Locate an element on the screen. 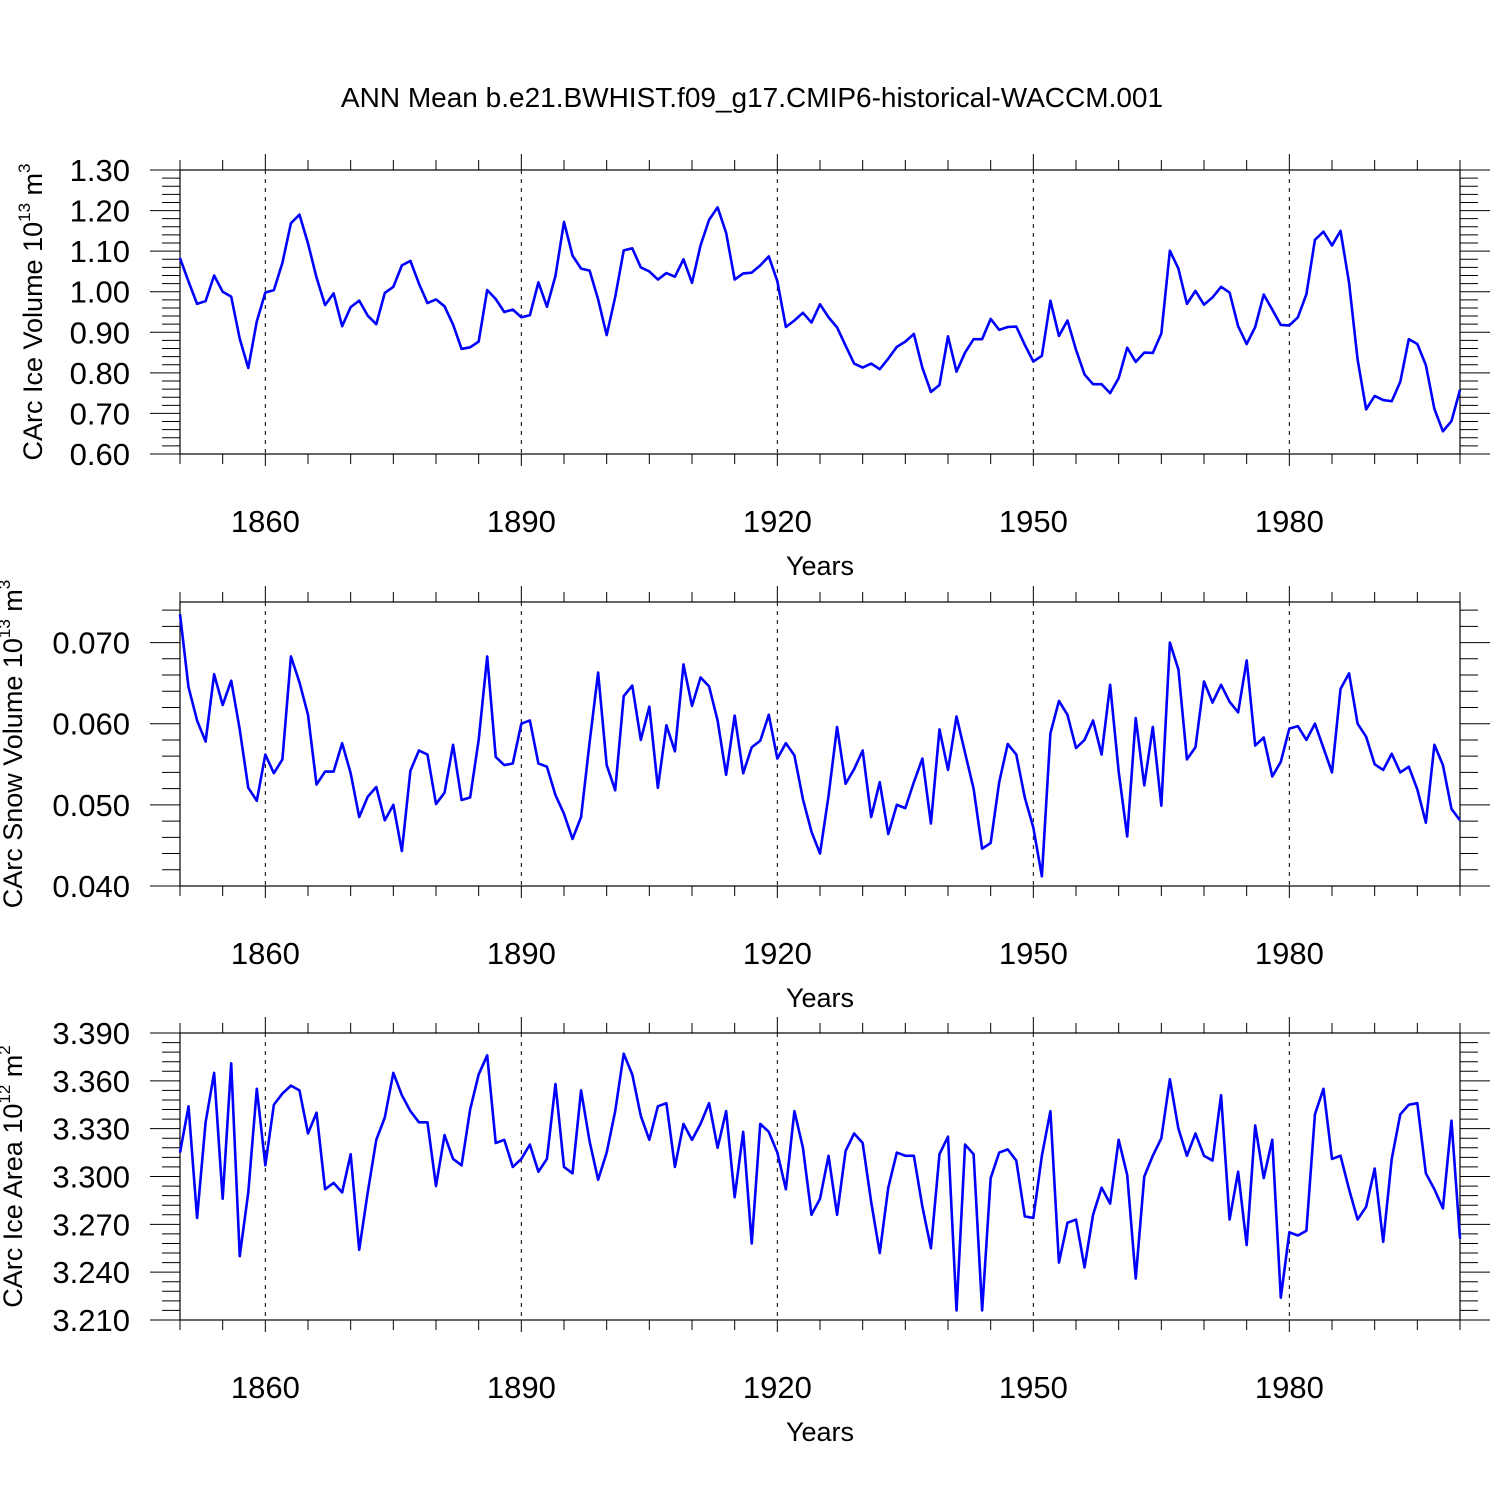 The image size is (1500, 1500). y-tick-label: 0.60 is located at coordinates (100, 454).